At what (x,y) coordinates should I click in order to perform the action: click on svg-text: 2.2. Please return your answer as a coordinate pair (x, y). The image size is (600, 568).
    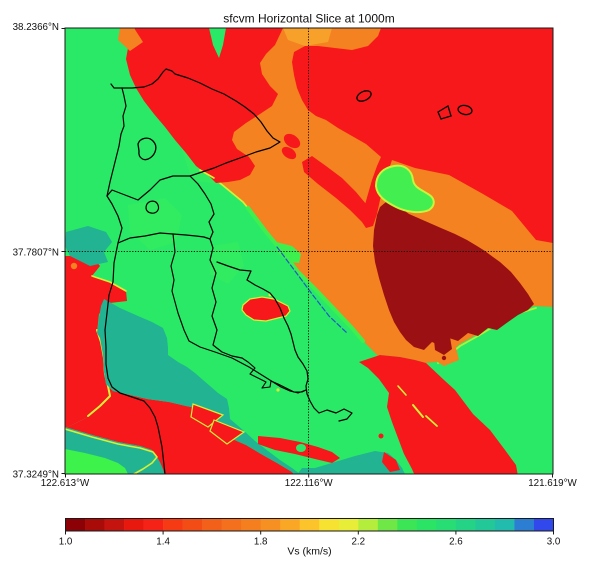
    Looking at the image, I should click on (358, 542).